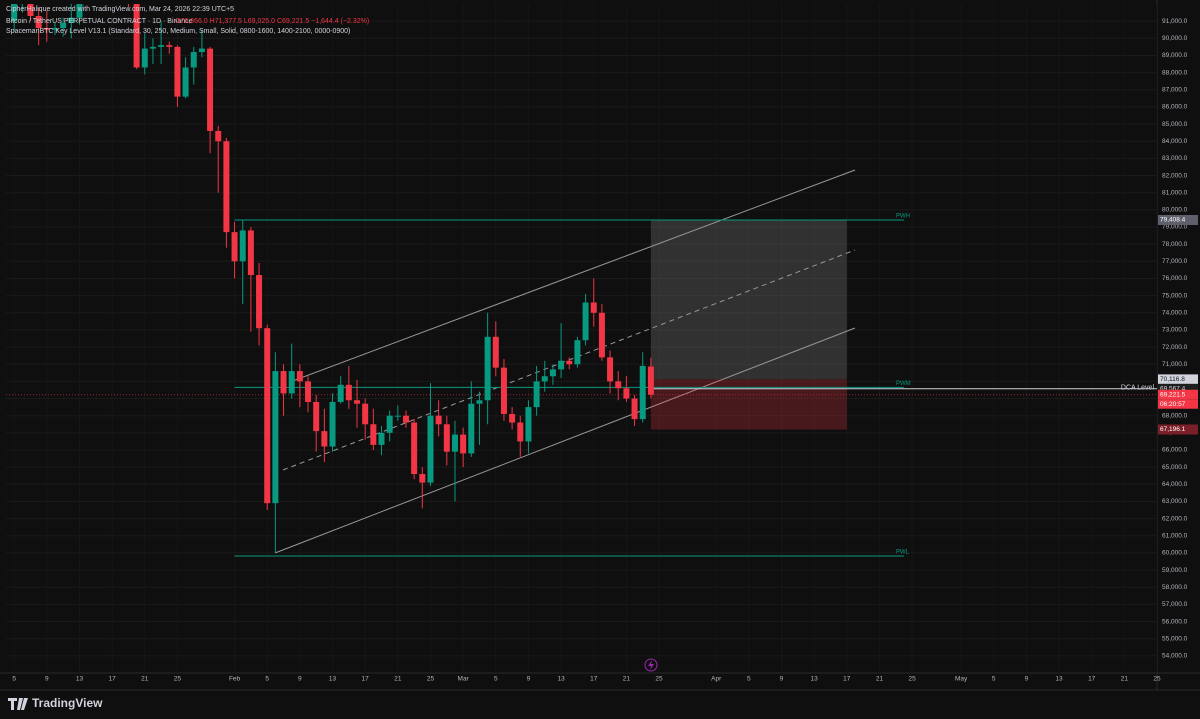  What do you see at coordinates (1175, 330) in the screenshot?
I see `y-tick-label: 73,000.0` at bounding box center [1175, 330].